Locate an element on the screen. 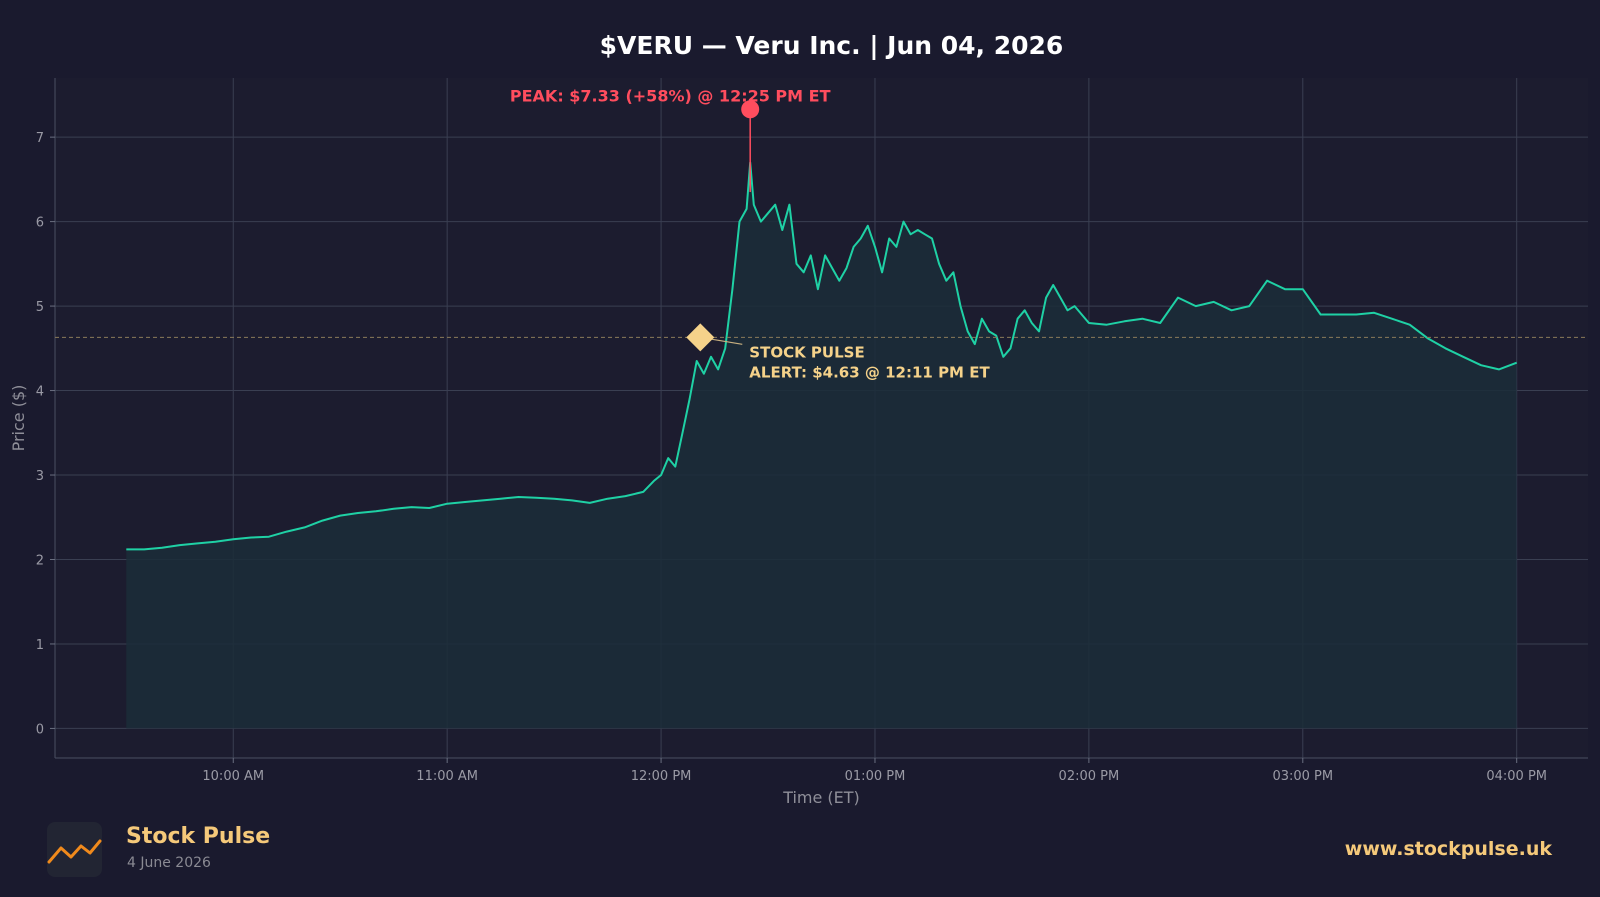  chart-title: $VERU — Veru Inc. | Jun 04, 2026 is located at coordinates (832, 45).